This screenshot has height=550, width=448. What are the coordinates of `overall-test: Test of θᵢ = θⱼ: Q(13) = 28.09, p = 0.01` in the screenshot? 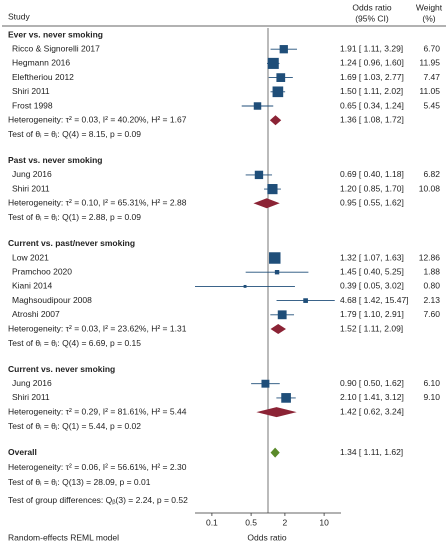 It's located at (79, 482).